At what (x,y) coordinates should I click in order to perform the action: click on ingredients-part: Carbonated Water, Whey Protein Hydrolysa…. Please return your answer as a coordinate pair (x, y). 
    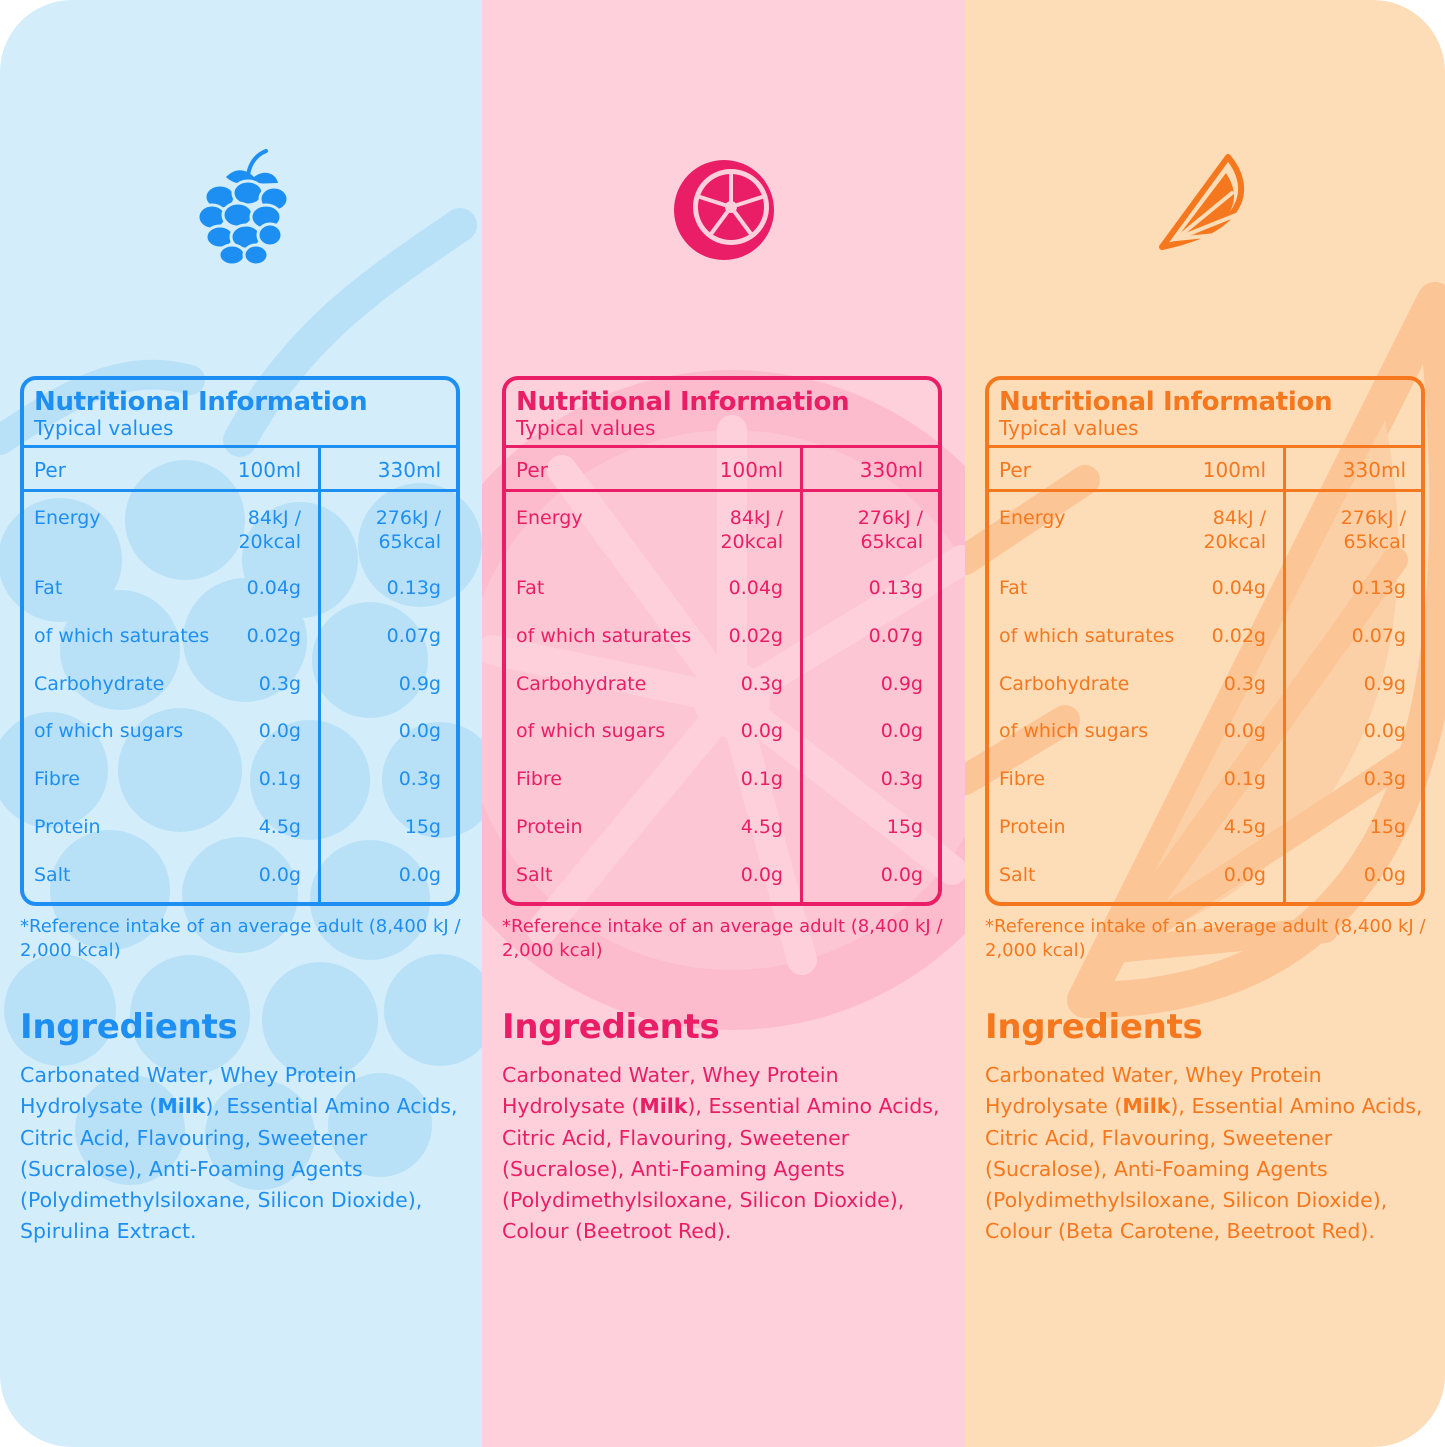
    Looking at the image, I should click on (1153, 1091).